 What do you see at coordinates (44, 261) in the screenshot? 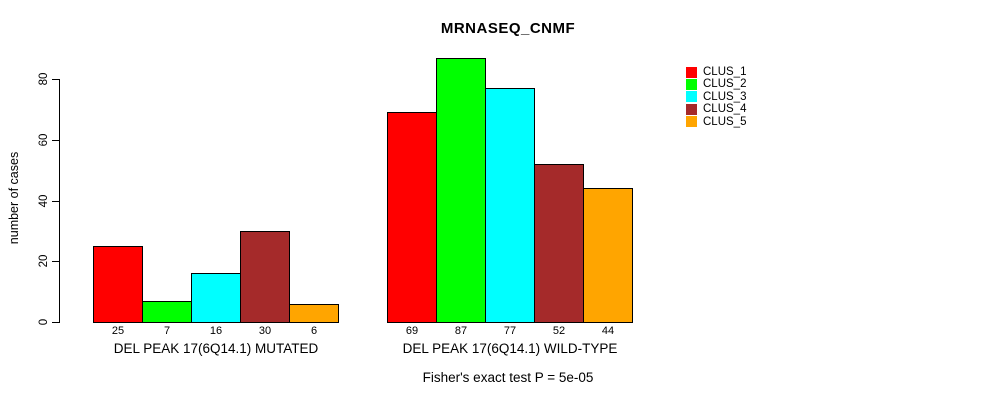
I see `y-axis-tick-label: 20` at bounding box center [44, 261].